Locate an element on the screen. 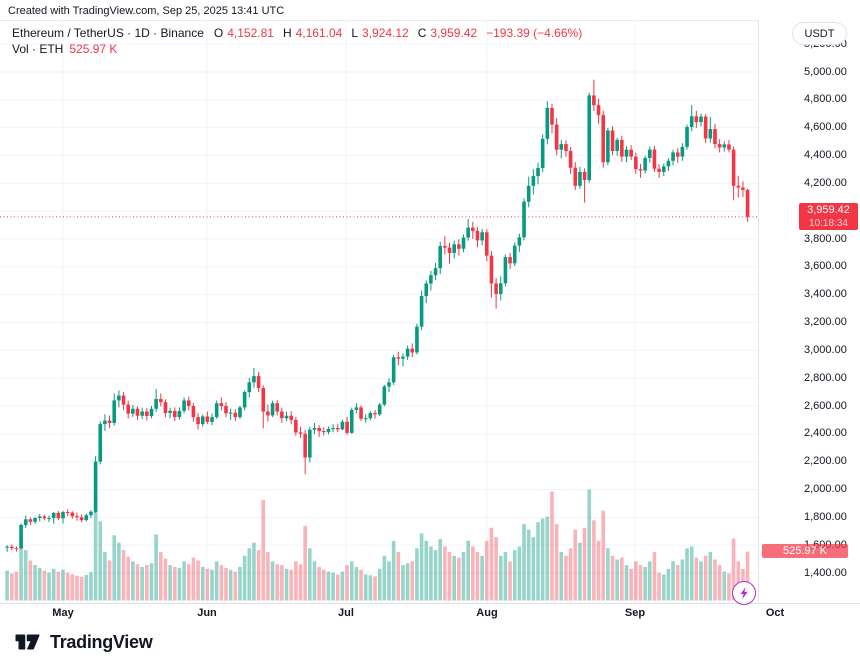 This screenshot has height=669, width=860. high-label: H is located at coordinates (287, 33).